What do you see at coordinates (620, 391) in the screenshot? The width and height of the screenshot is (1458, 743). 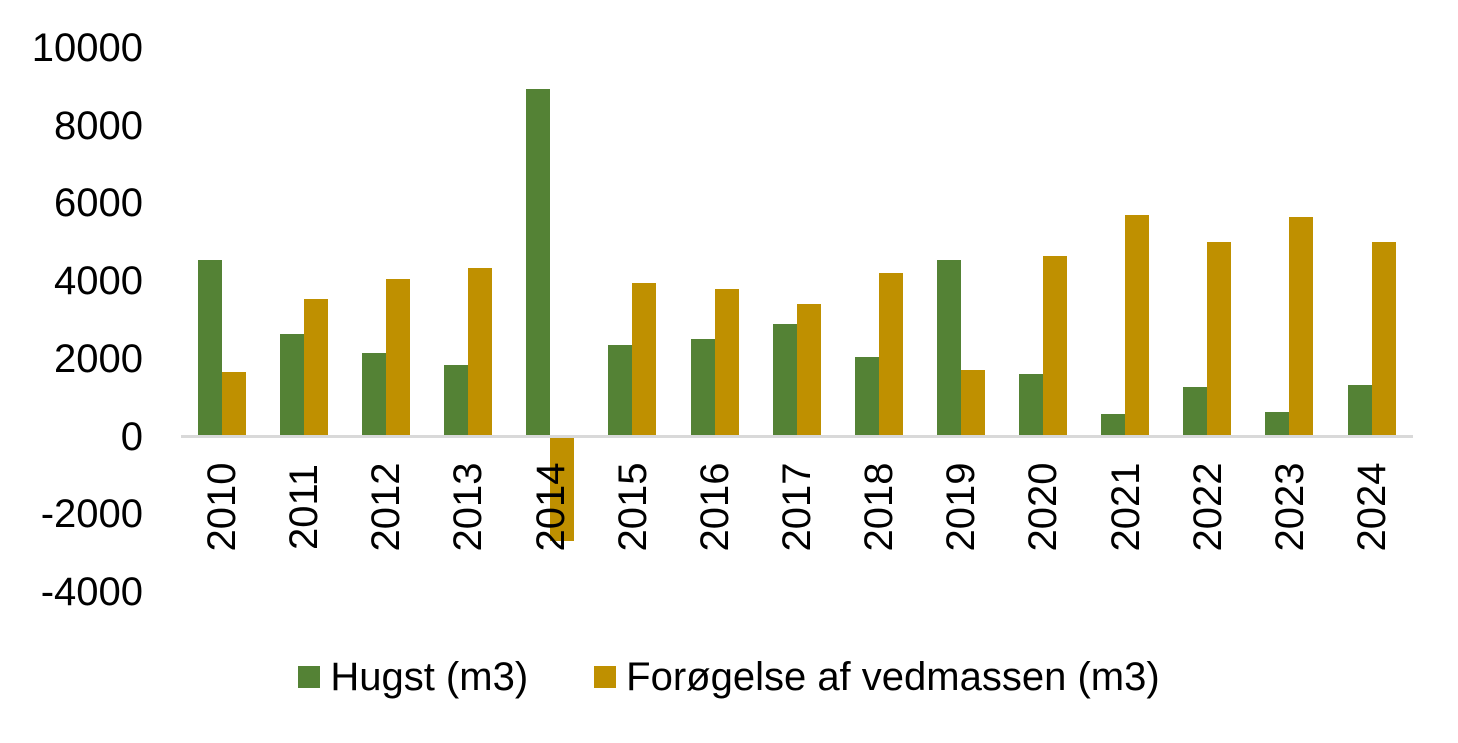 I see `bar-hugst-2015` at bounding box center [620, 391].